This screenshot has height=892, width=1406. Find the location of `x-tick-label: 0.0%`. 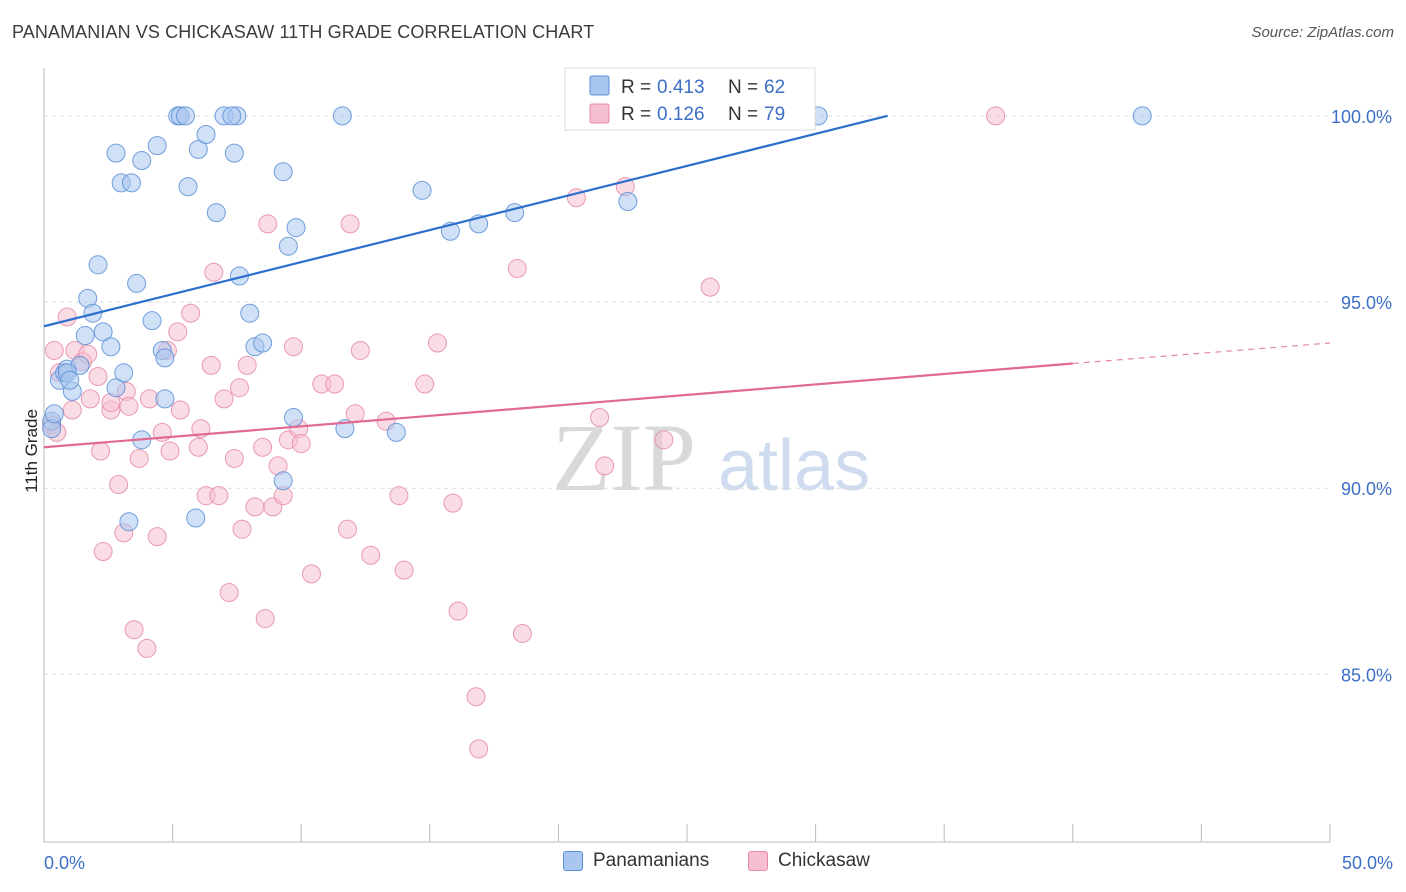

x-tick-label: 0.0% is located at coordinates (64, 863).